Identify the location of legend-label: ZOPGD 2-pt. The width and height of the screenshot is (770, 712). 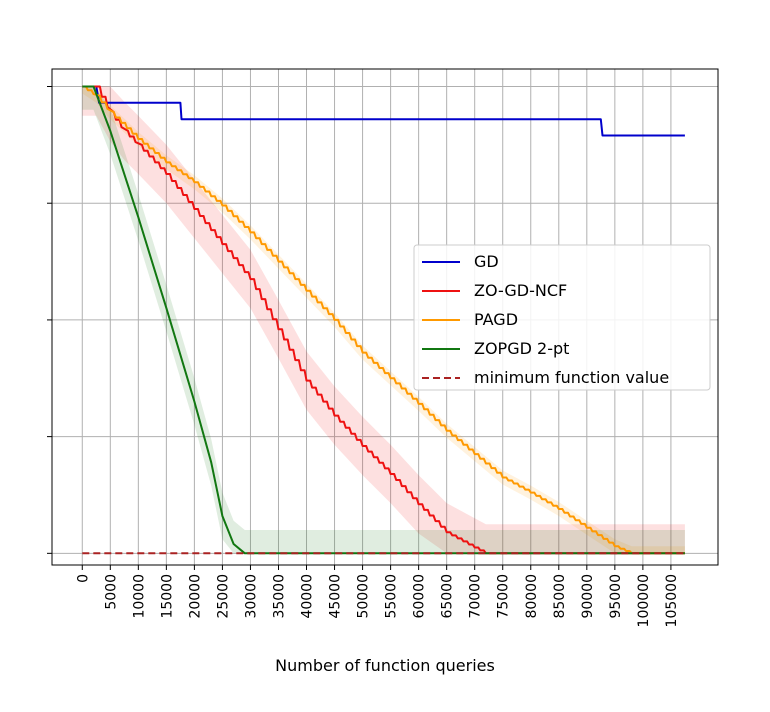
(521, 348).